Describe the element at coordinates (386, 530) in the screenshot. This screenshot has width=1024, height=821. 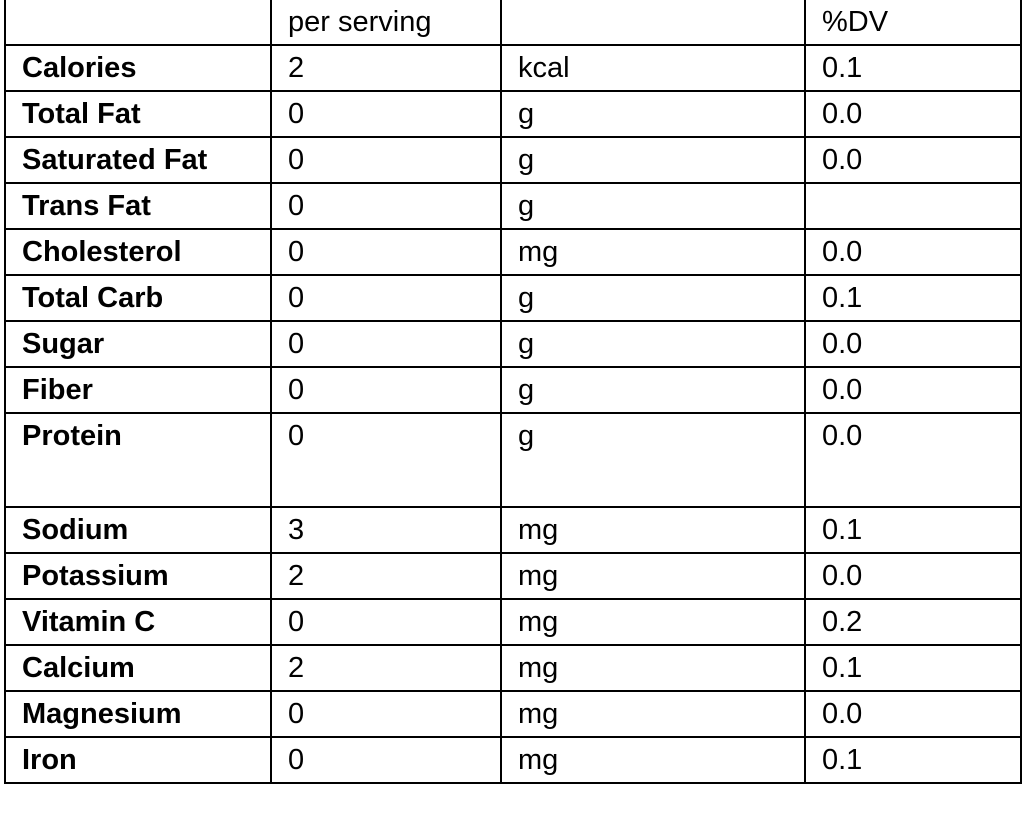
I see `nutrient-amount: 3` at that location.